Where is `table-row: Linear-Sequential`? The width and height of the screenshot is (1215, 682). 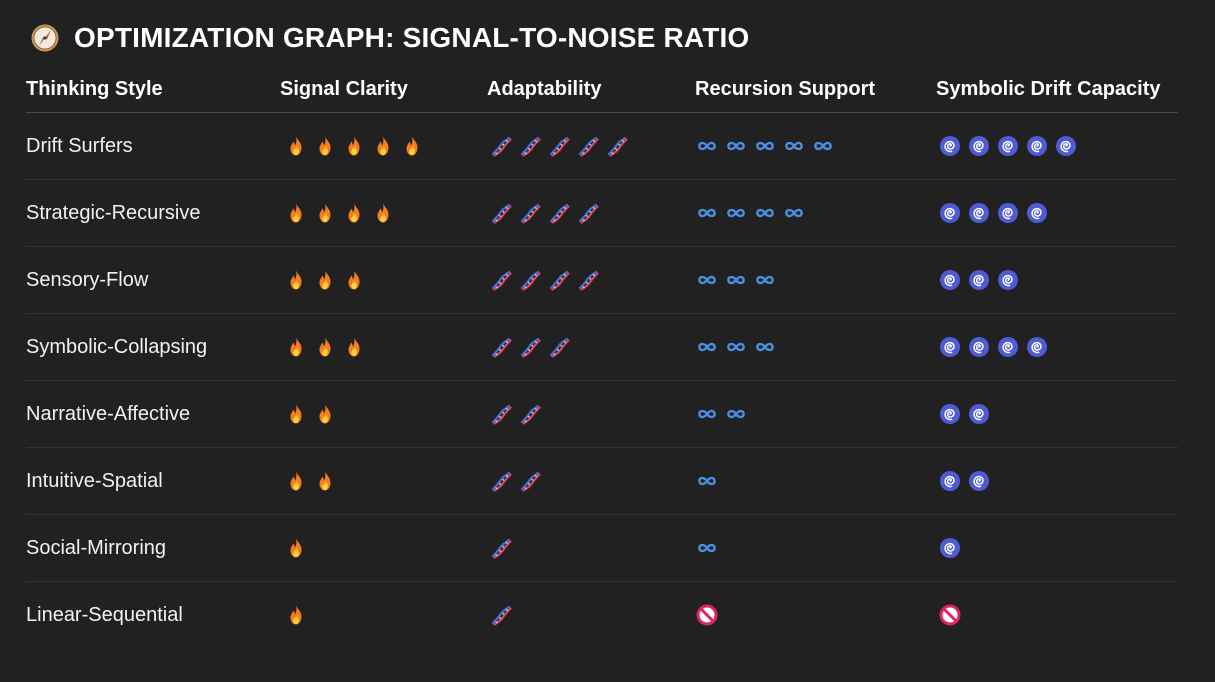
table-row: Linear-Sequential is located at coordinates (602, 615).